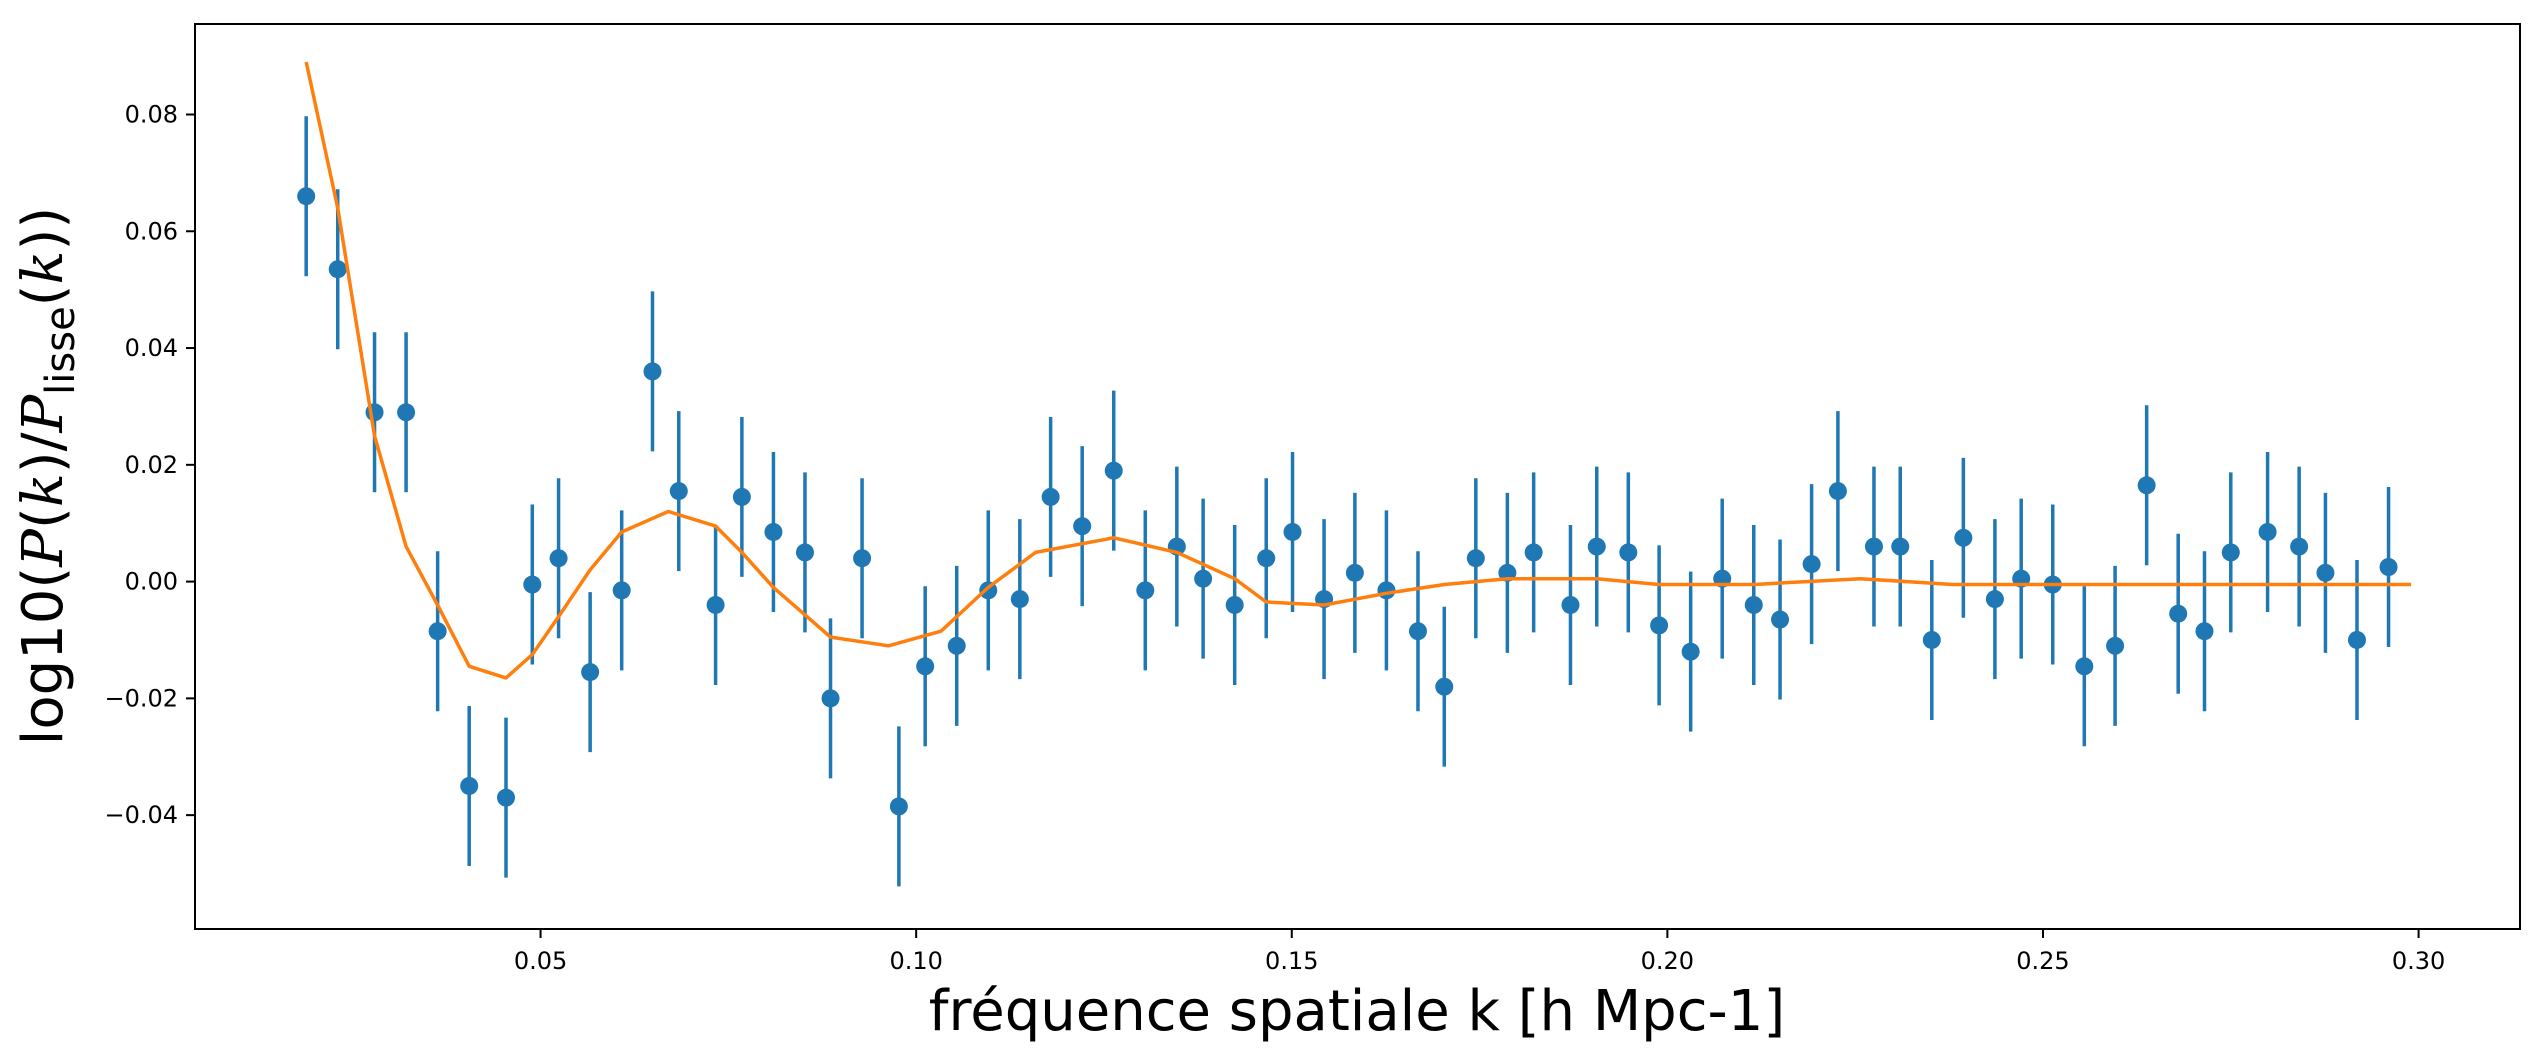 This screenshot has width=2542, height=1063. I want to click on x-tick-label: 0.05, so click(540, 961).